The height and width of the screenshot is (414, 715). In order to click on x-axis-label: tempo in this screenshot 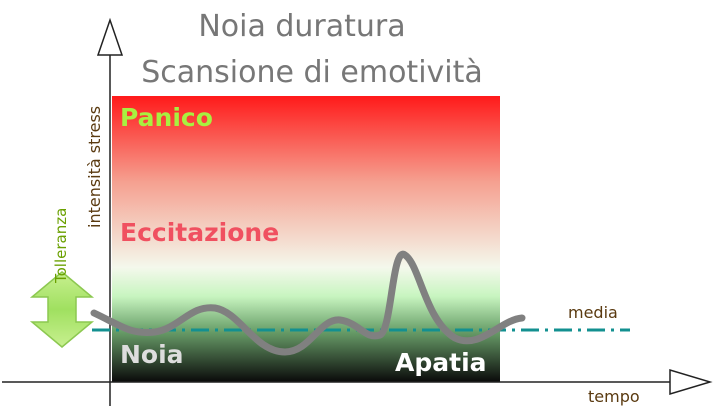, I will do `click(614, 396)`.